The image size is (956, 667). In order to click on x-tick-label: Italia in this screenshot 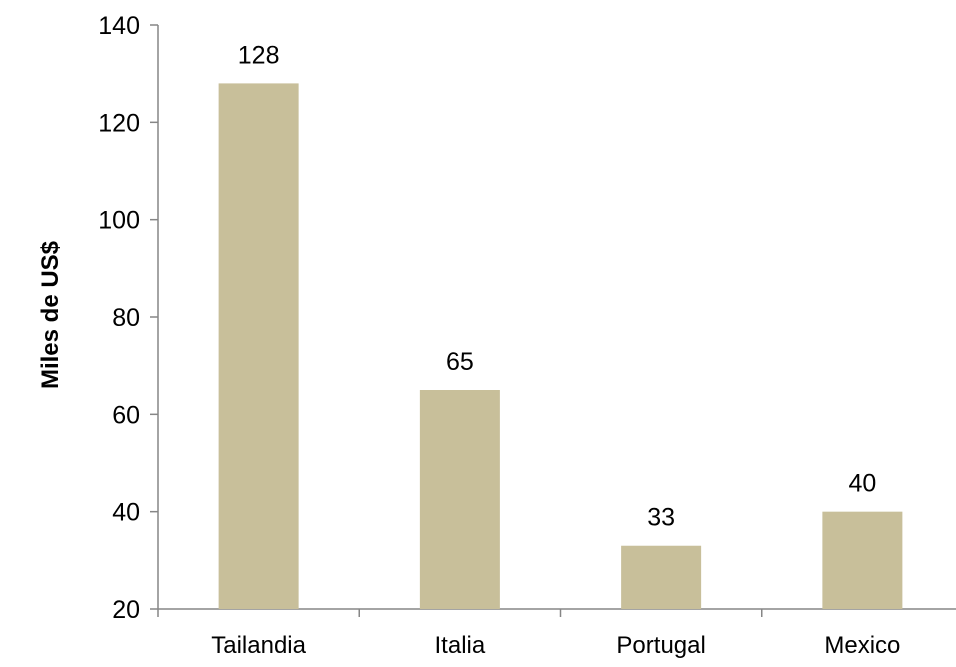, I will do `click(460, 645)`.